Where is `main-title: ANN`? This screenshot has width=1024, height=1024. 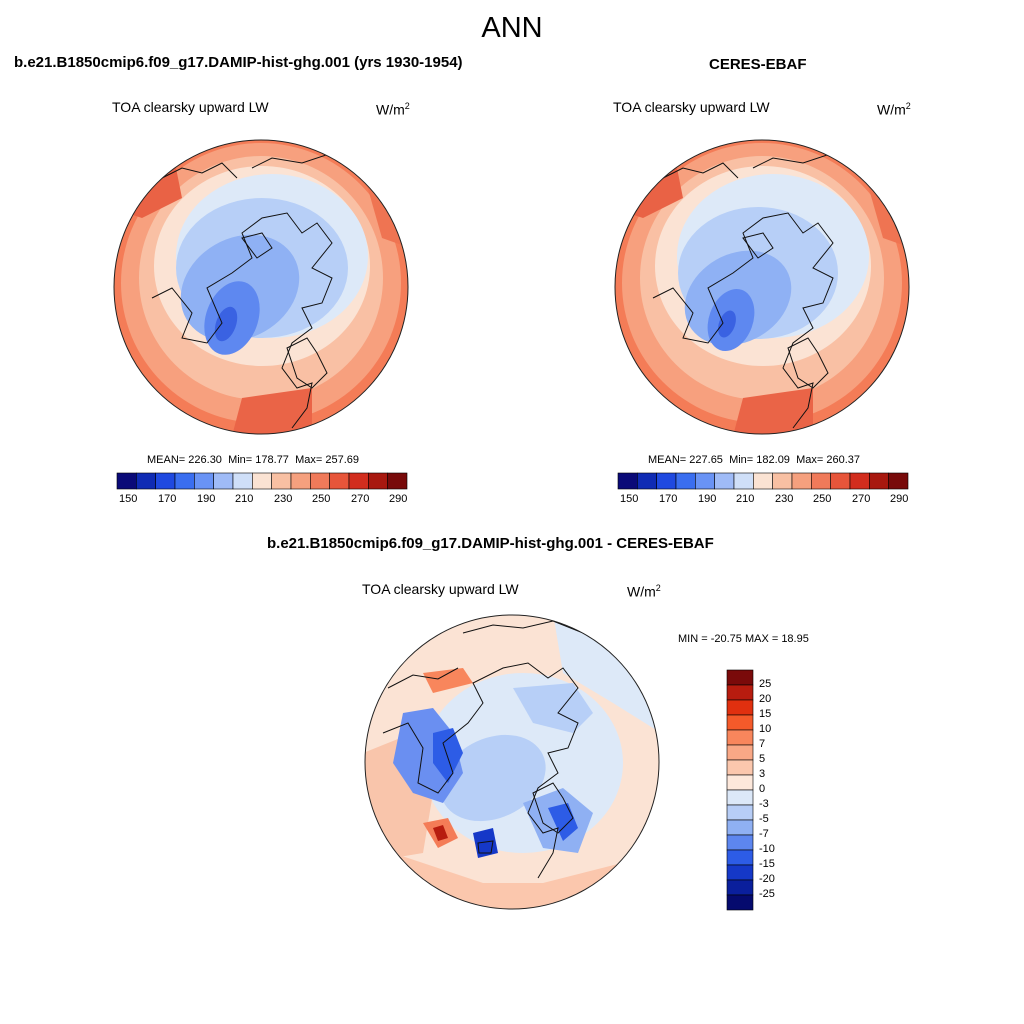 main-title: ANN is located at coordinates (512, 28).